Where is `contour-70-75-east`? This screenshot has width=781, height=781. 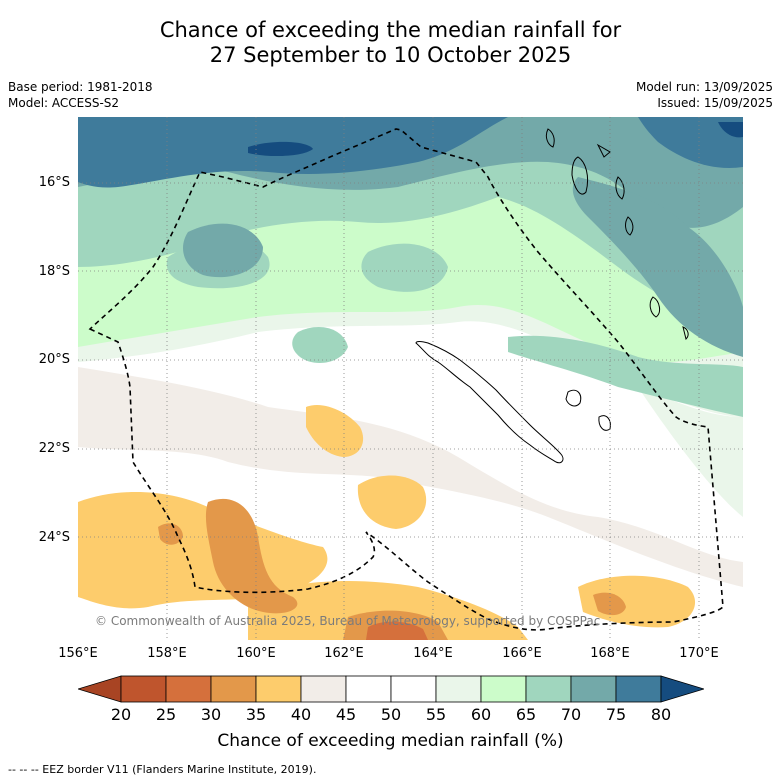
contour-70-75-east is located at coordinates (657, 267).